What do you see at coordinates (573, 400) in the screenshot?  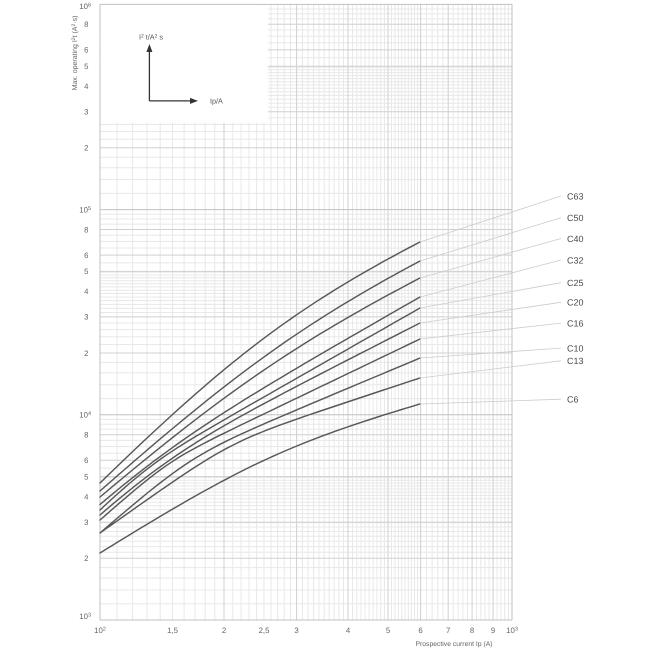 I see `svg-text: C6` at bounding box center [573, 400].